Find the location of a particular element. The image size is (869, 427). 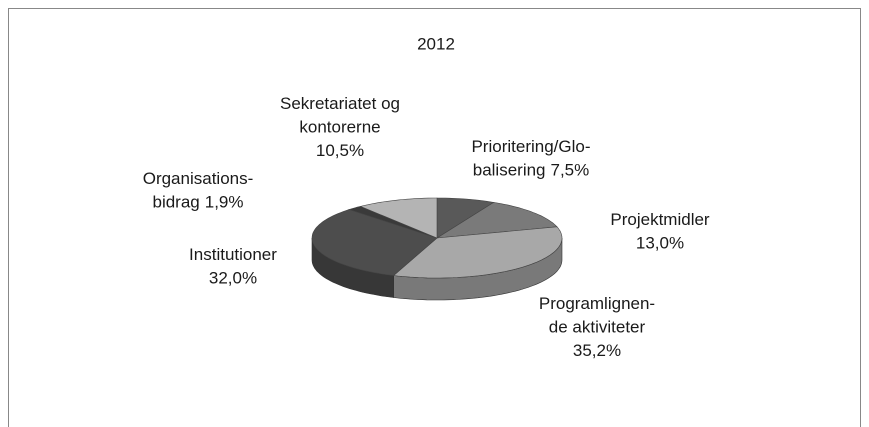

data-label: Institutioner 32,0% is located at coordinates (233, 266).